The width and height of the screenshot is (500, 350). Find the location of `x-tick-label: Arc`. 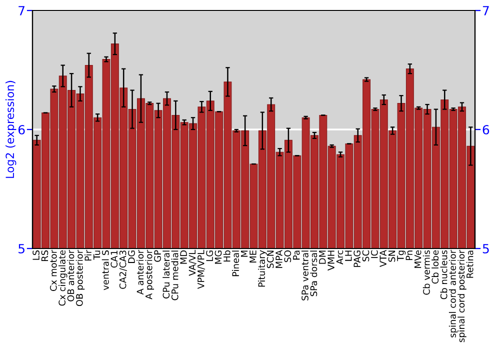

x-tick-label: Arc is located at coordinates (340, 257).